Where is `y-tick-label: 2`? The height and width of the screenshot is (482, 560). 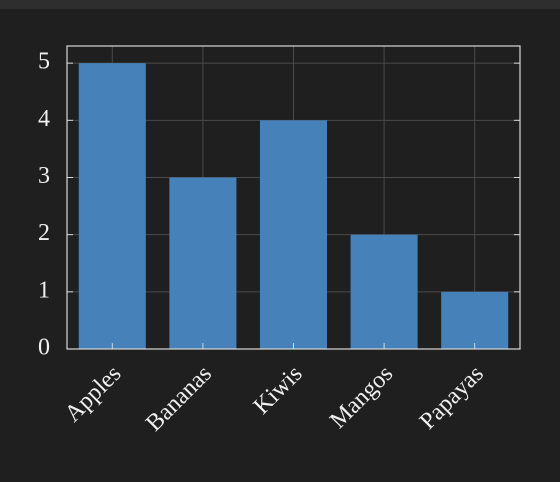
y-tick-label: 2 is located at coordinates (44, 233).